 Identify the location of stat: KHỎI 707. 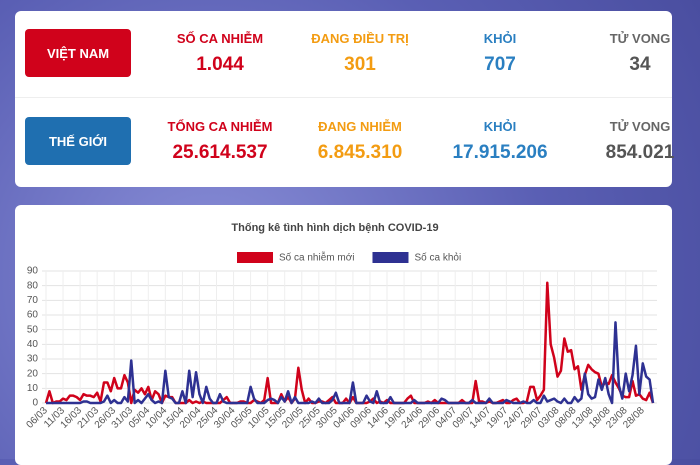
(500, 53).